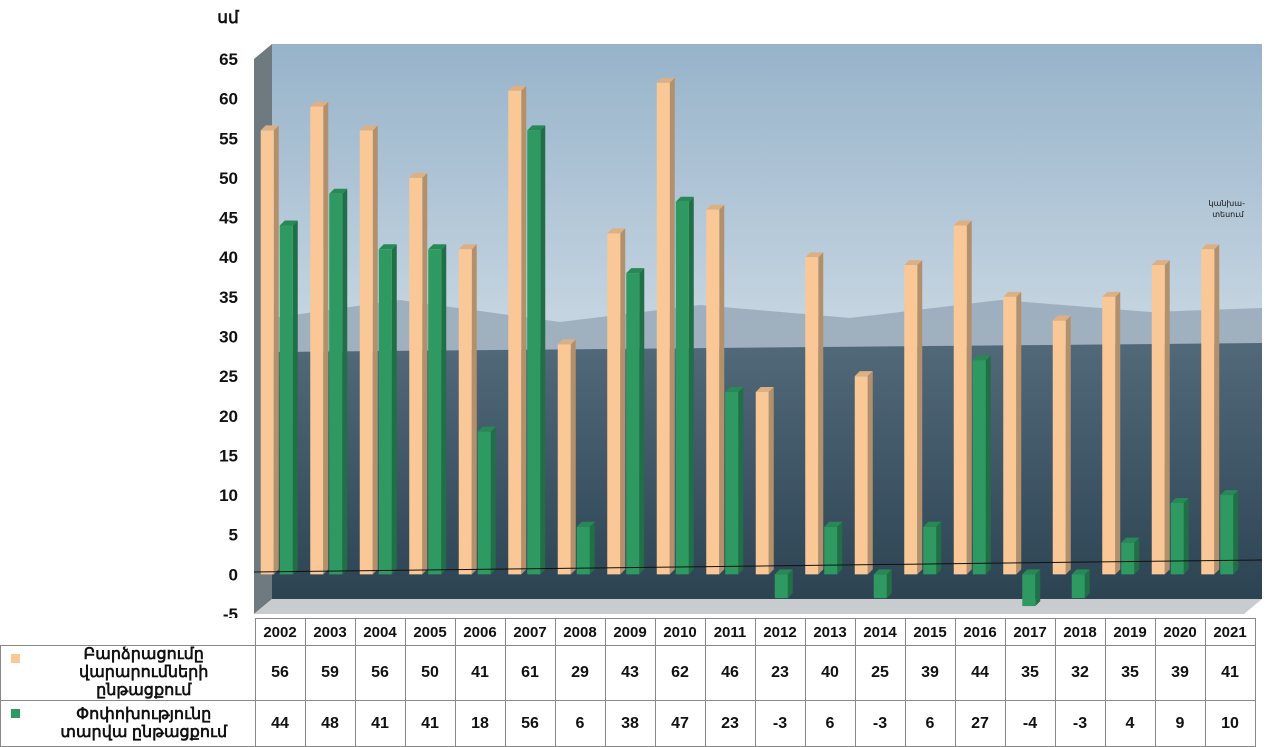 This screenshot has width=1267, height=747. What do you see at coordinates (228, 455) in the screenshot?
I see `y-tick-label: 15` at bounding box center [228, 455].